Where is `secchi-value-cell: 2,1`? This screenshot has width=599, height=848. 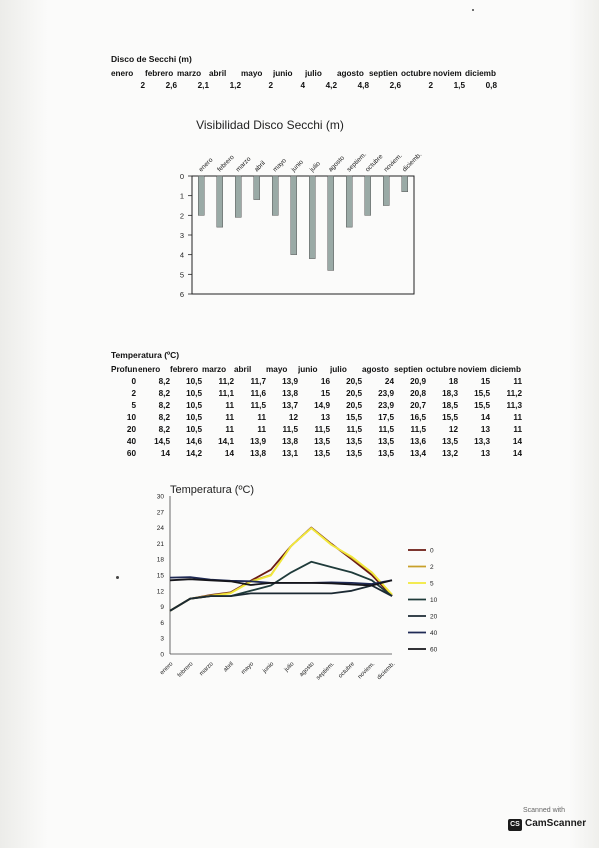 secchi-value-cell: 2,1 is located at coordinates (203, 85).